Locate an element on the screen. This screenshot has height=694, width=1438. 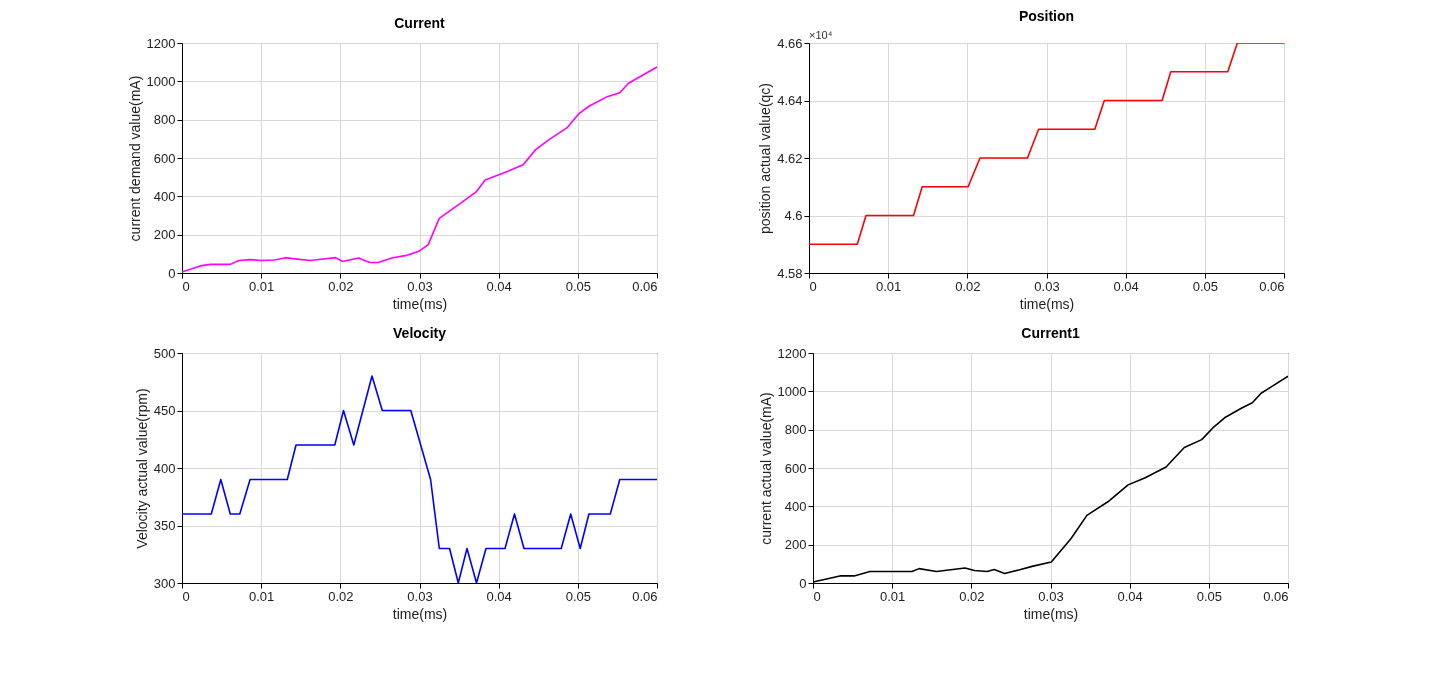
y-tick-label: 4.64 is located at coordinates (790, 100).